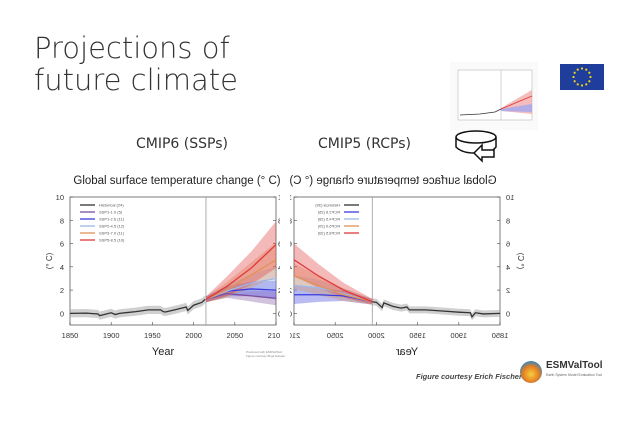 The width and height of the screenshot is (640, 426). Describe the element at coordinates (112, 219) in the screenshot. I see `legend-label: SSP1-2.6 (11)` at that location.